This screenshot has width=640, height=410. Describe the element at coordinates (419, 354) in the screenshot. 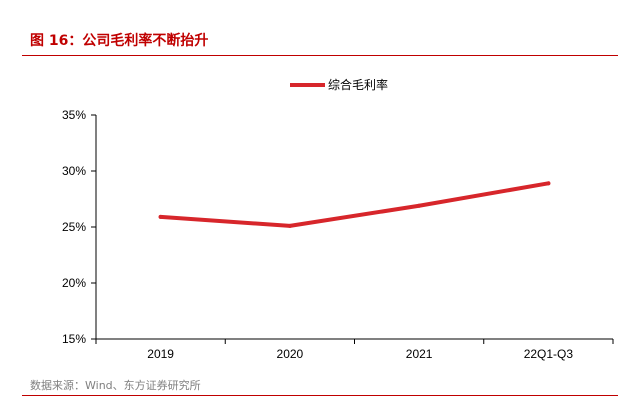

I see `x-tick-label: 2021` at that location.